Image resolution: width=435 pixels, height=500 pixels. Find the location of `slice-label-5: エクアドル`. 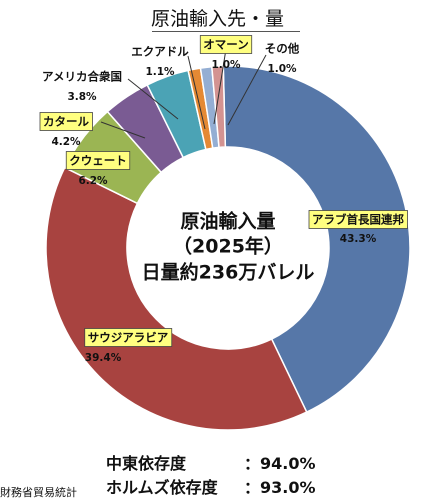

slice-label-5: エクアドル is located at coordinates (160, 52).